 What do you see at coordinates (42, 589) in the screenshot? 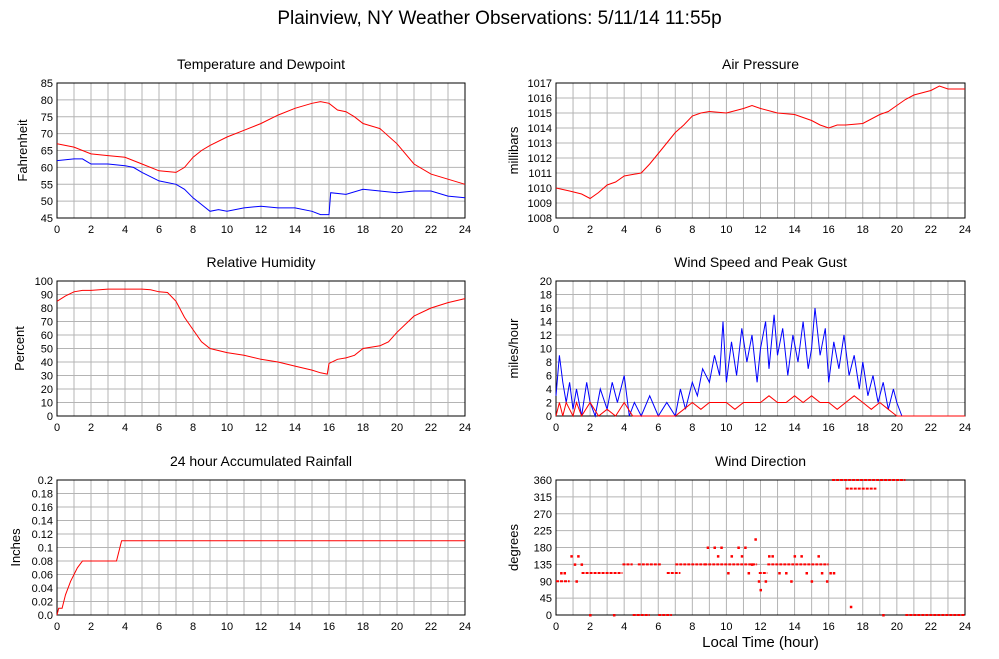
I see `y-tick-label: 0.04` at bounding box center [42, 589].